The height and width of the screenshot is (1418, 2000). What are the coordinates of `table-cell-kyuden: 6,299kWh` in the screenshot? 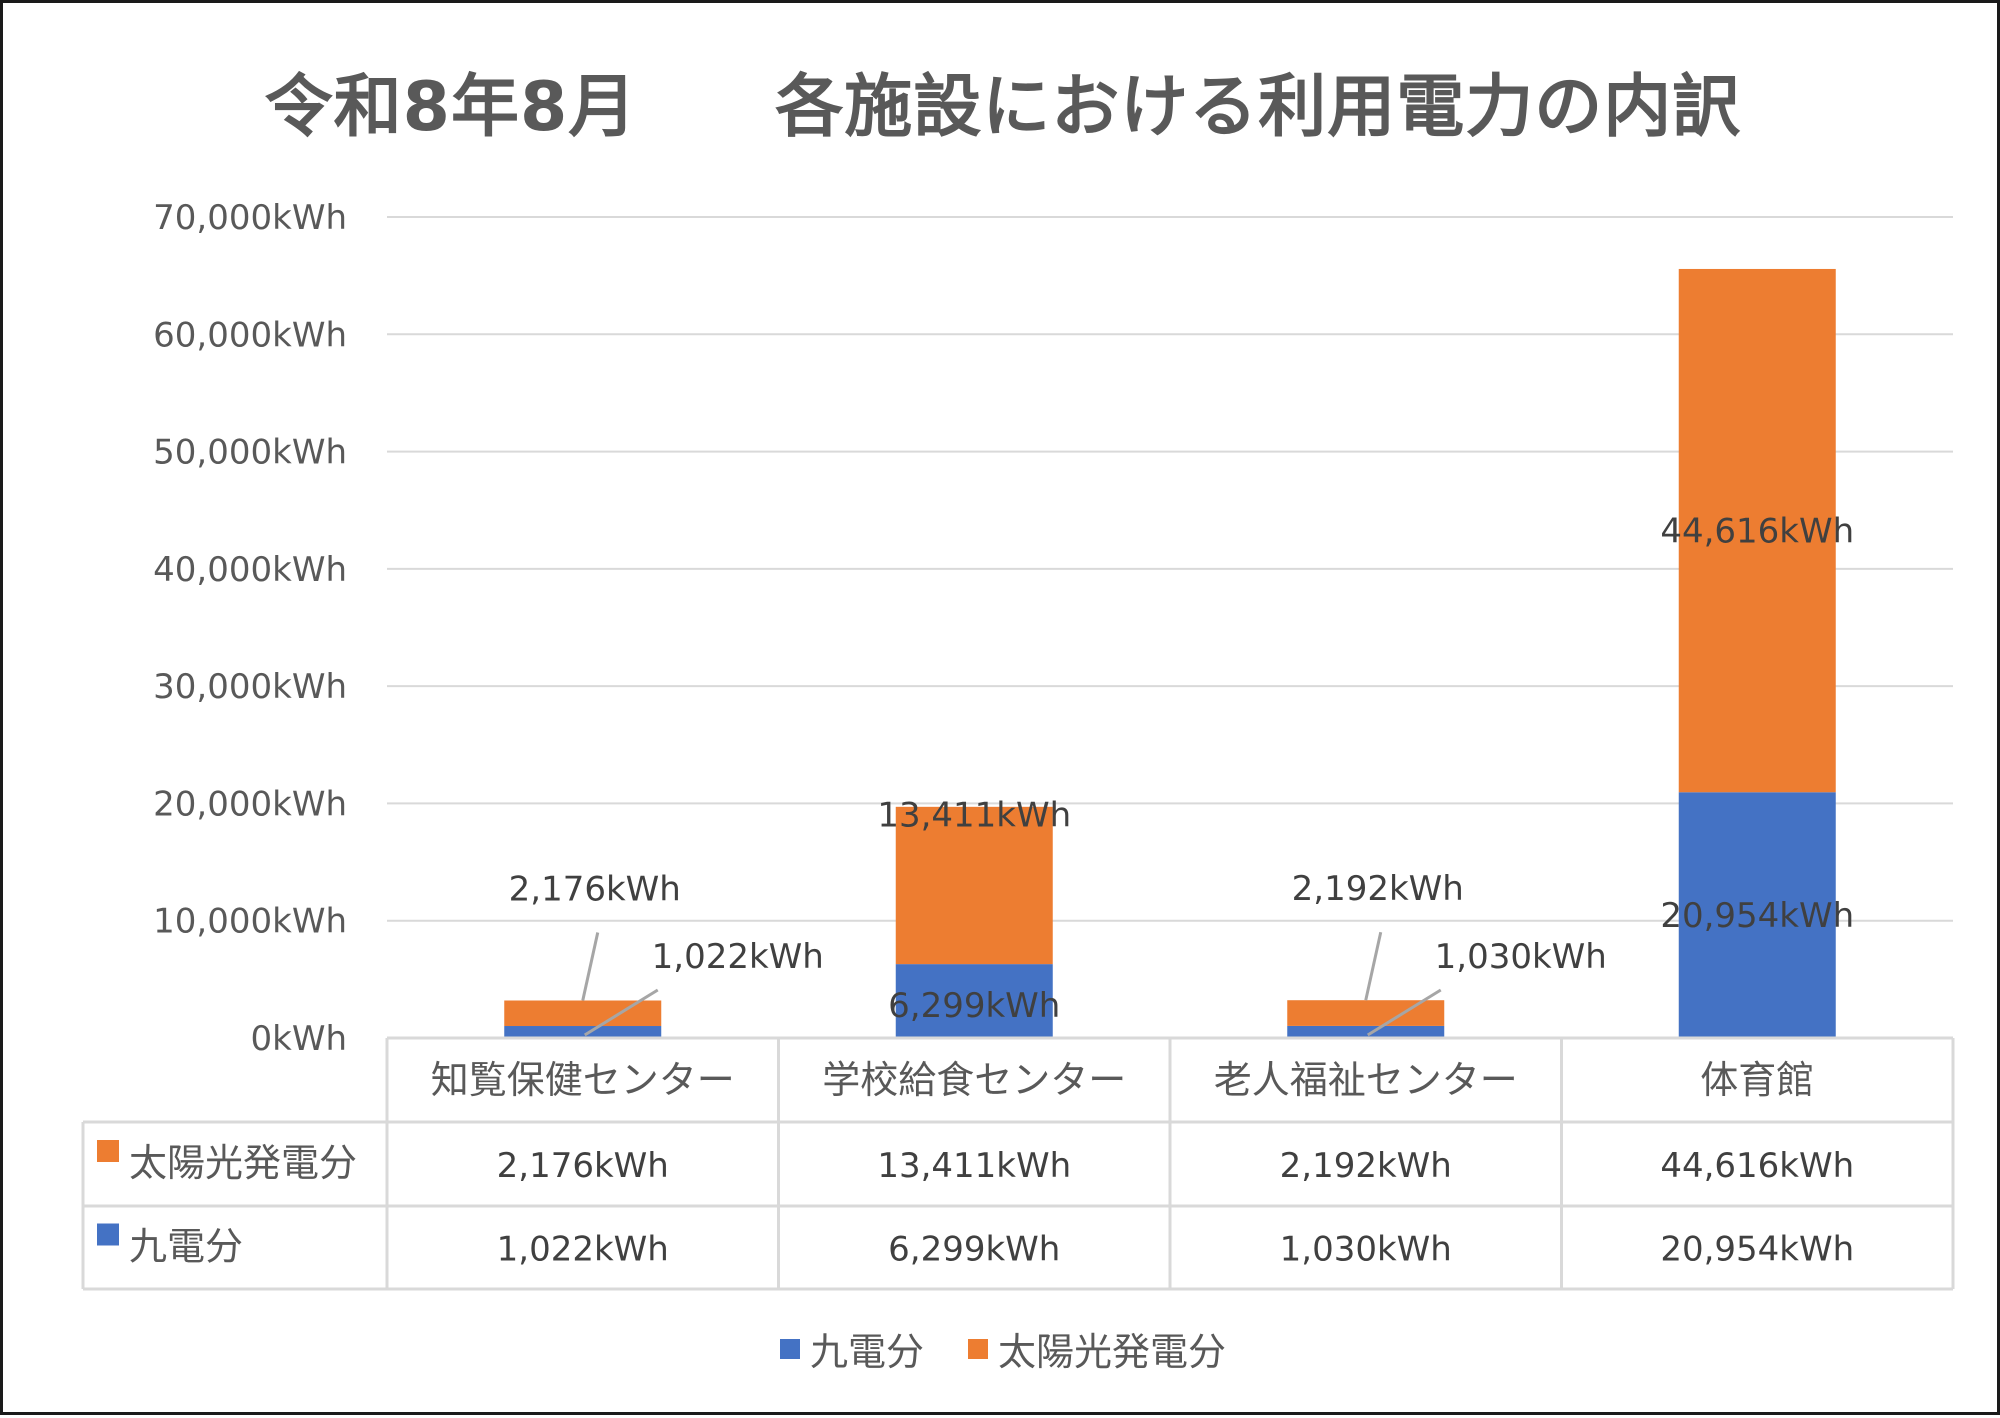 It's located at (974, 1250).